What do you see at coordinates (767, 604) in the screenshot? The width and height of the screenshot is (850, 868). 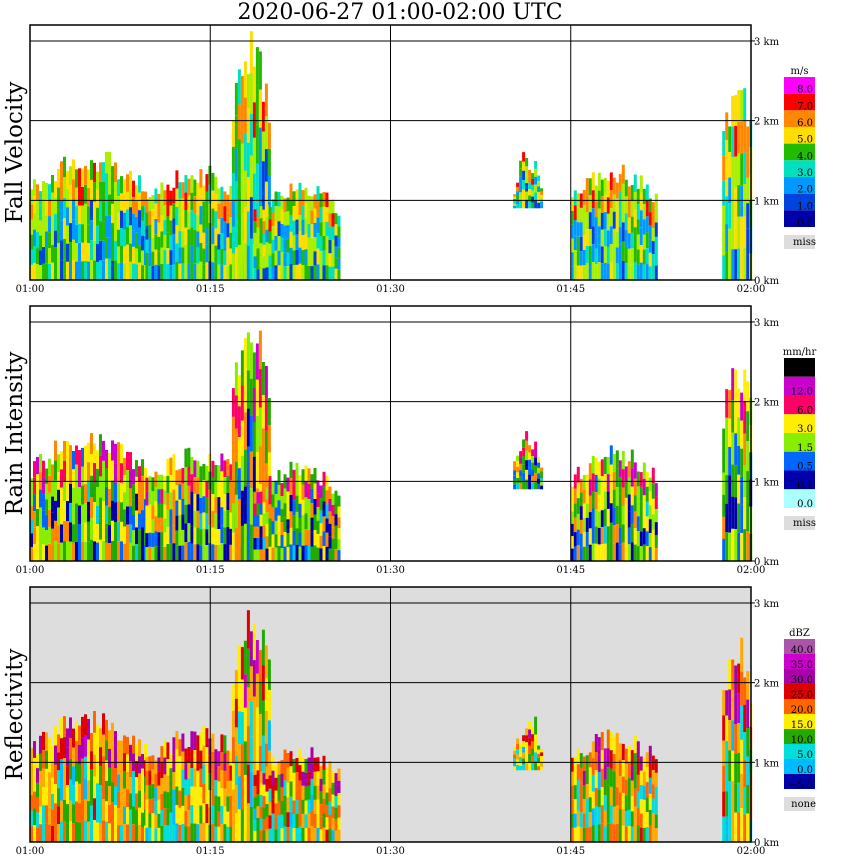 I see `y-tick-label: 3 km` at bounding box center [767, 604].